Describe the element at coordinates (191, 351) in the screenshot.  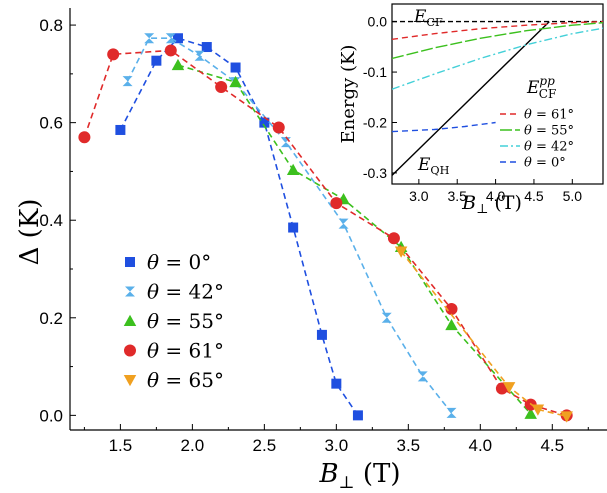
I see `legend-theta-value: = 61°` at that location.